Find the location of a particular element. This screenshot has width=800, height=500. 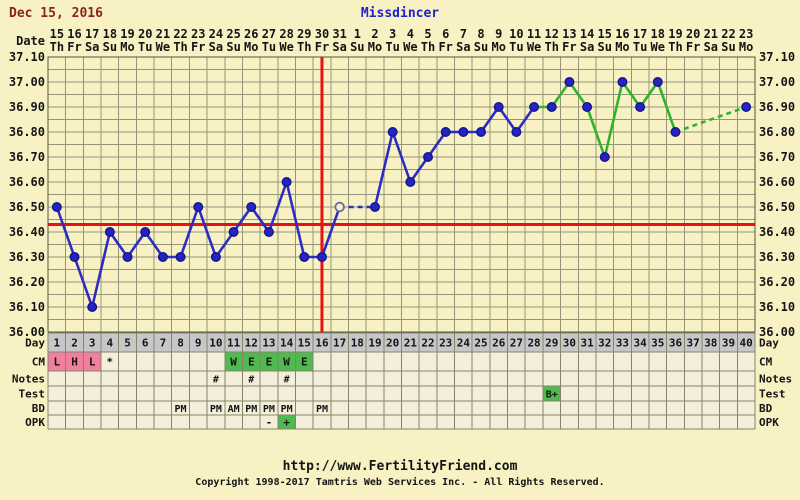

date-cell-number: 22 is located at coordinates (728, 34).